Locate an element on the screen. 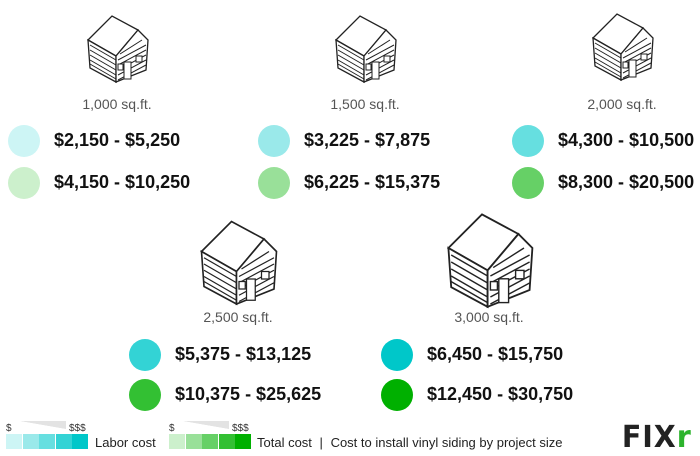  labor-cost-label: Labor cost is located at coordinates (125, 442).